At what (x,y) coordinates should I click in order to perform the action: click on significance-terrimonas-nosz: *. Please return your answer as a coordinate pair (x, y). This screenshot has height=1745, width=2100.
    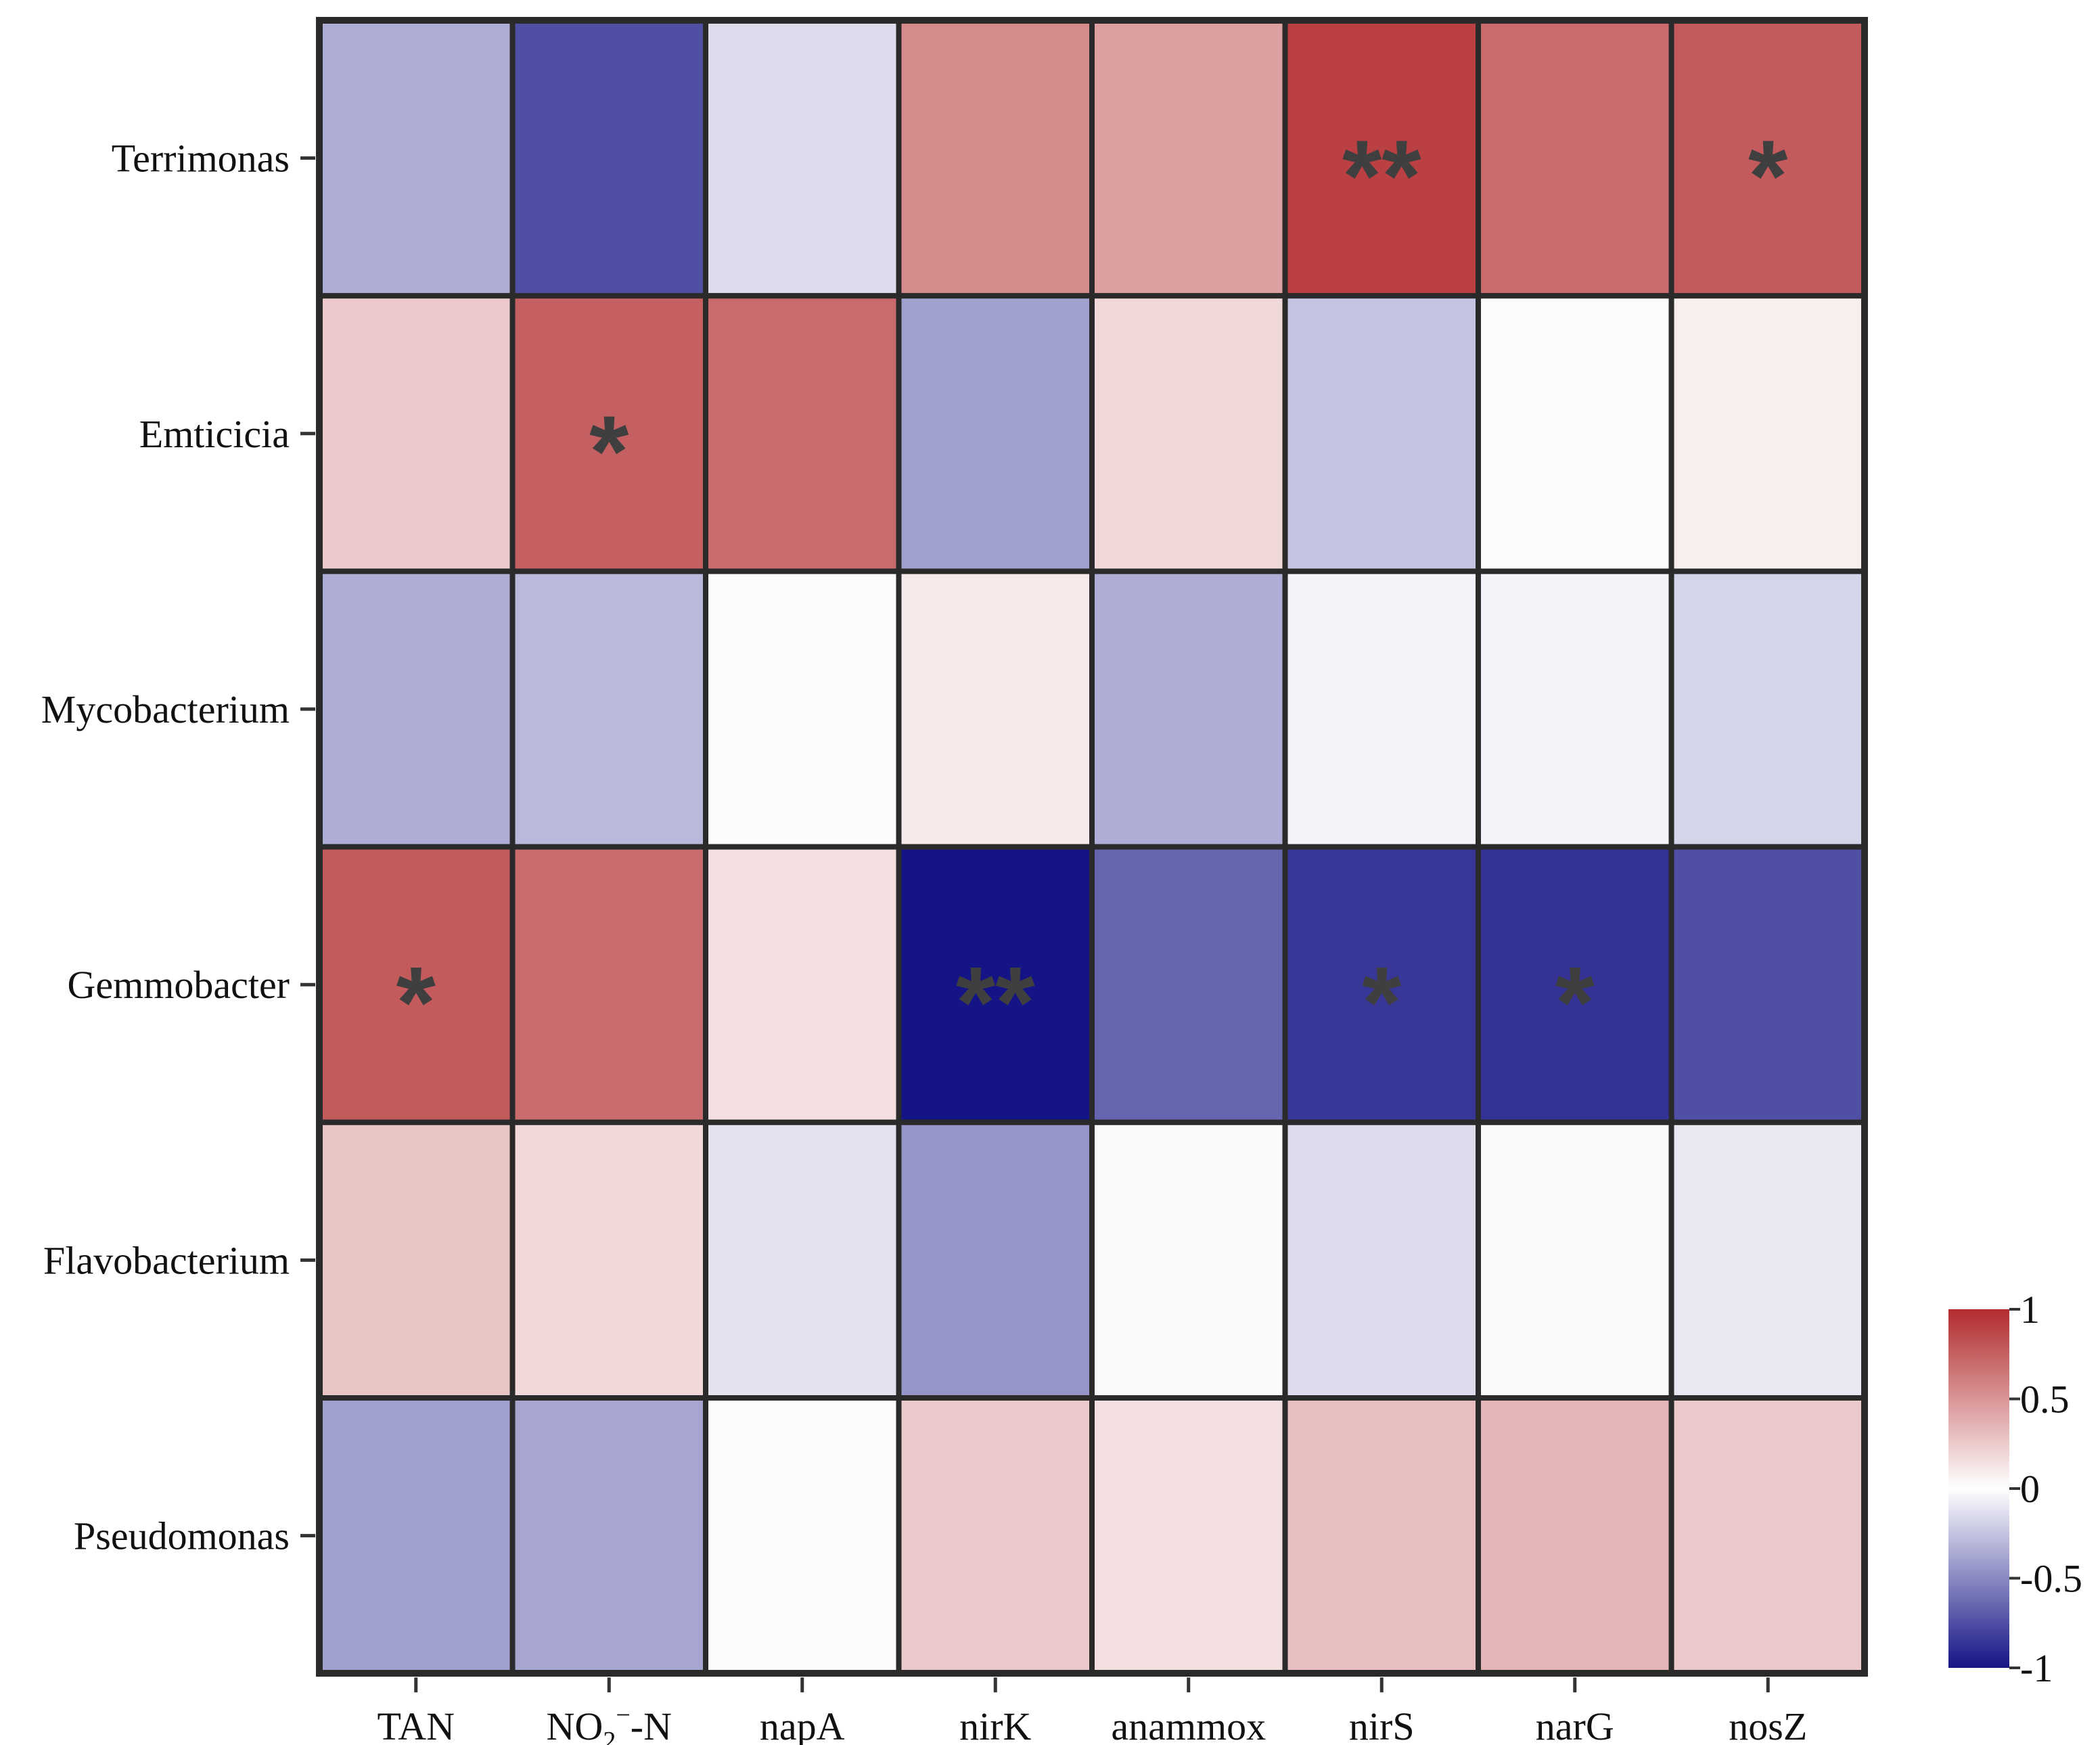
    Looking at the image, I should click on (1768, 176).